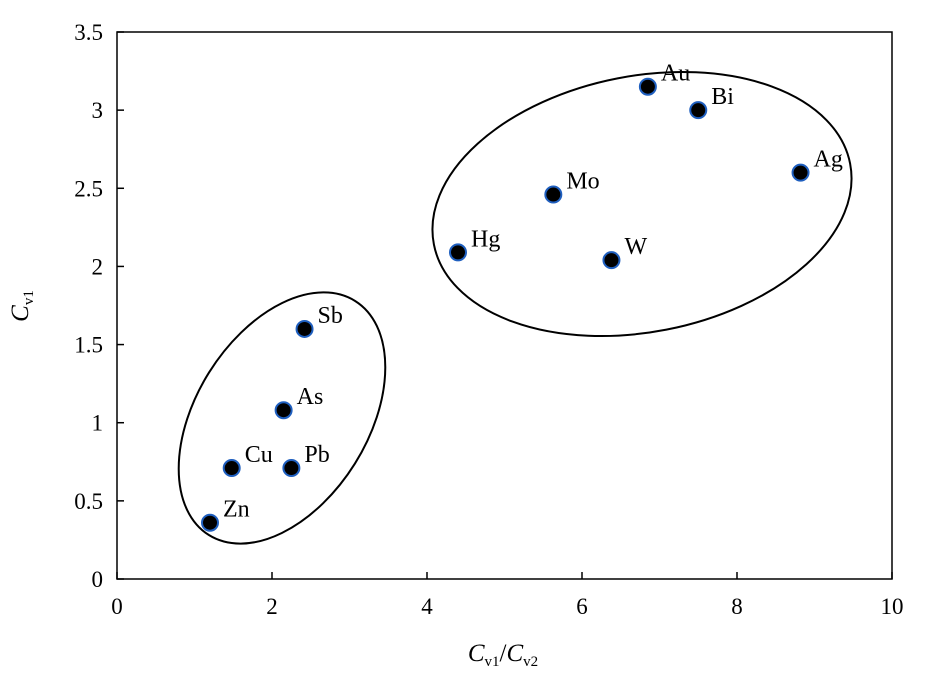 This screenshot has height=681, width=945. I want to click on point-label-ag: Ag, so click(828, 160).